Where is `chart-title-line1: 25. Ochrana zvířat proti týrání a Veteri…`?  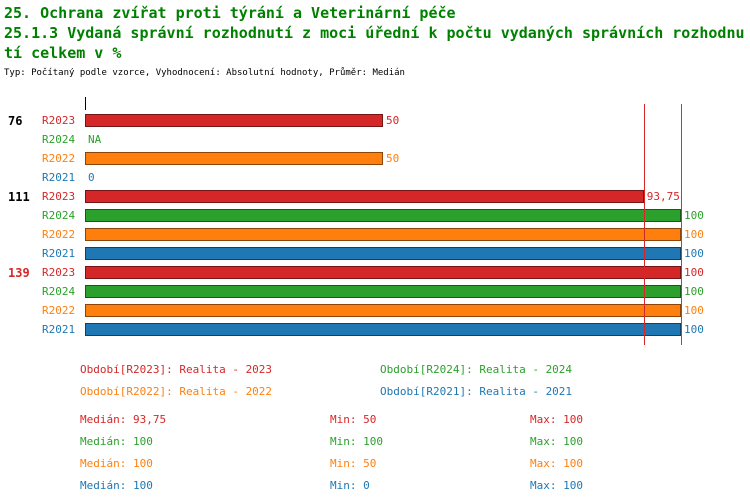
chart-title-line1: 25. Ochrana zvířat proti týrání a Veteri… is located at coordinates (230, 13).